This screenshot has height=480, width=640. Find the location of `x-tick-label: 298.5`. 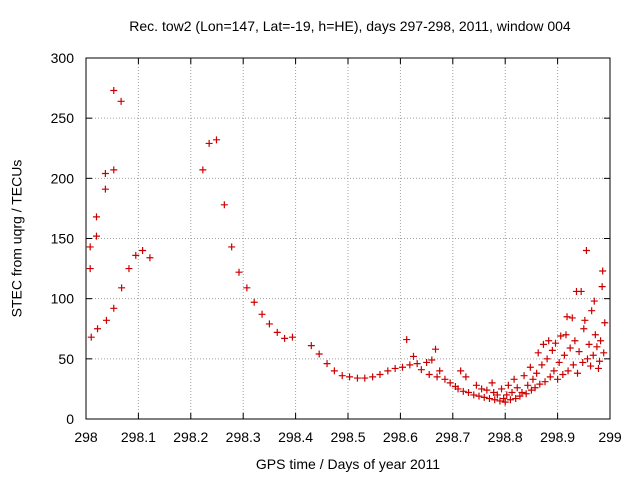

x-tick-label: 298.5 is located at coordinates (347, 437).